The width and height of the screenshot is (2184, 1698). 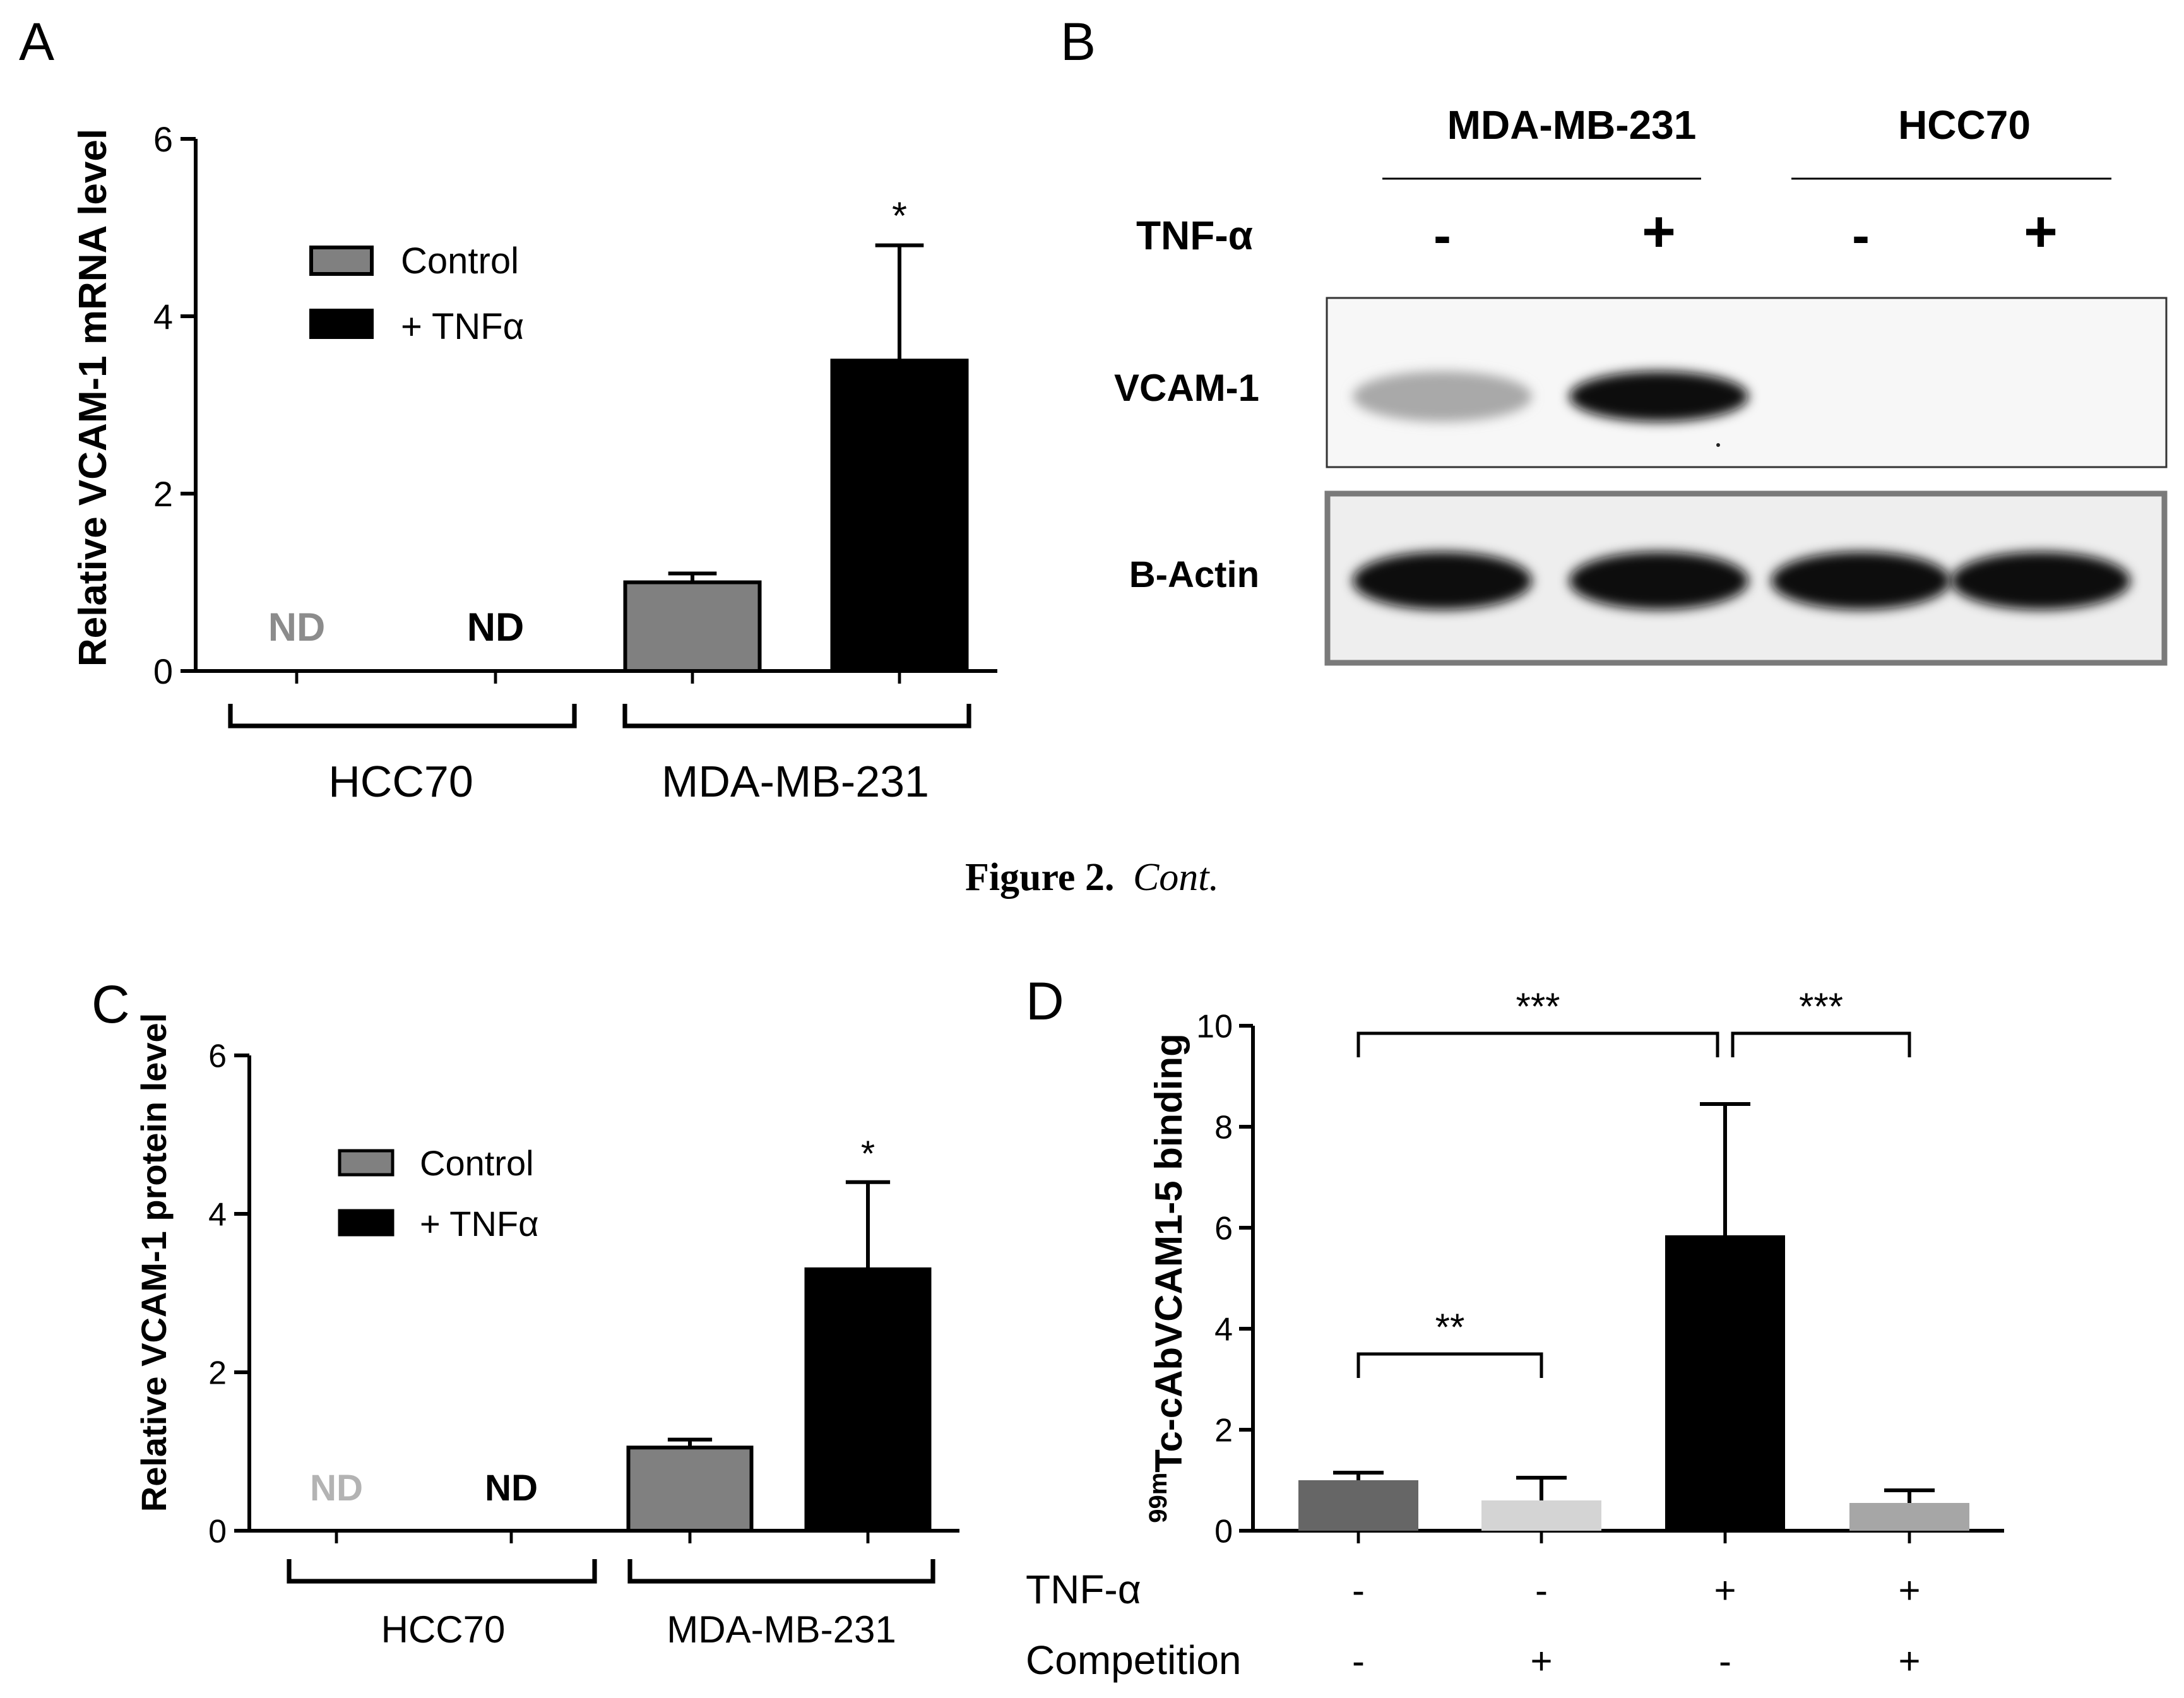 I want to click on svg-text: Figure 2. Cont., so click(x=1092, y=877).